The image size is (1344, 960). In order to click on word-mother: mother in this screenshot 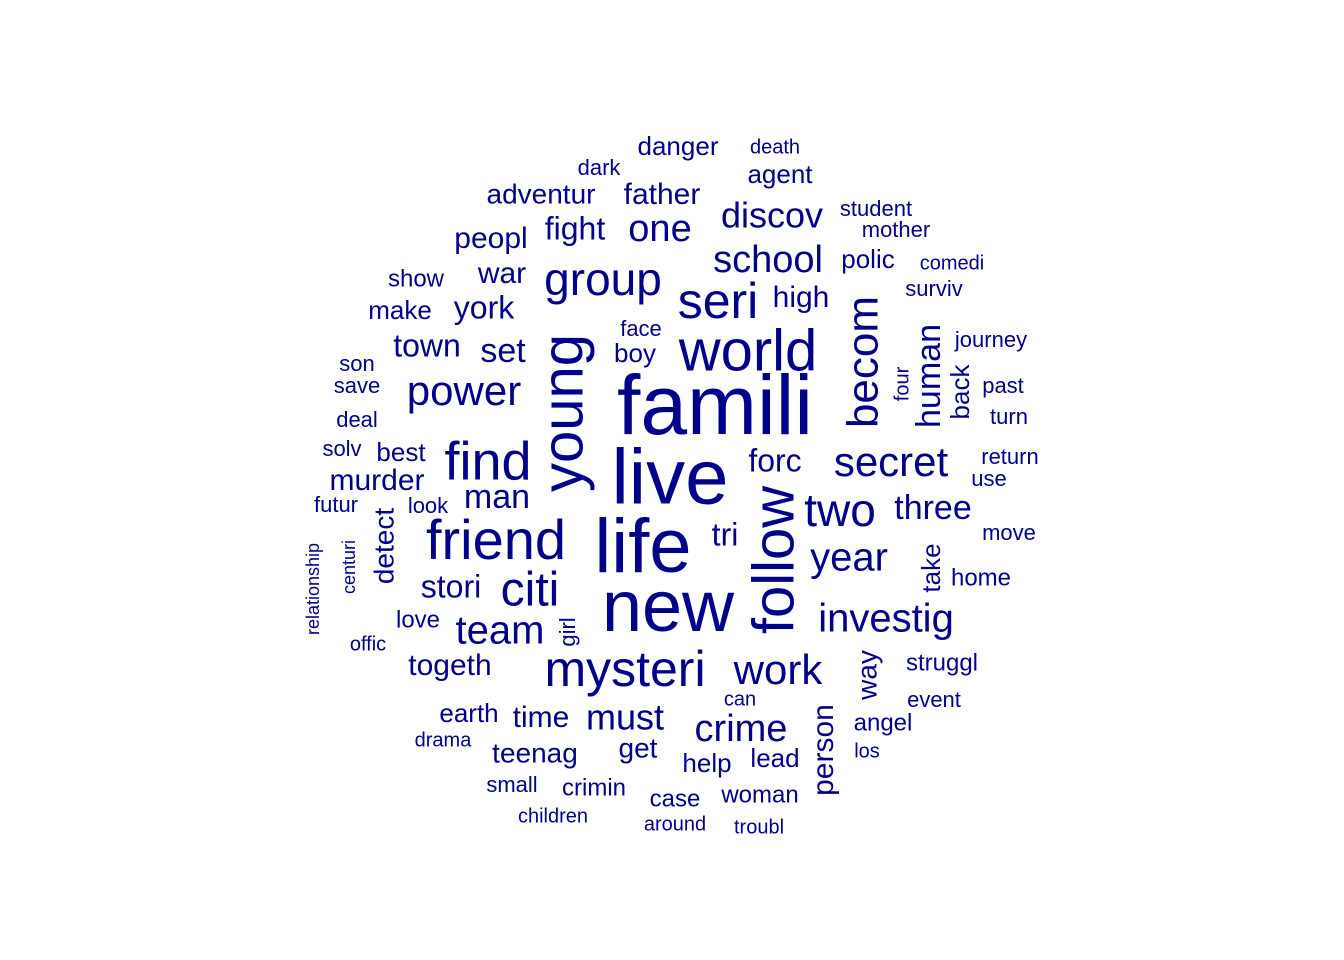, I will do `click(896, 229)`.